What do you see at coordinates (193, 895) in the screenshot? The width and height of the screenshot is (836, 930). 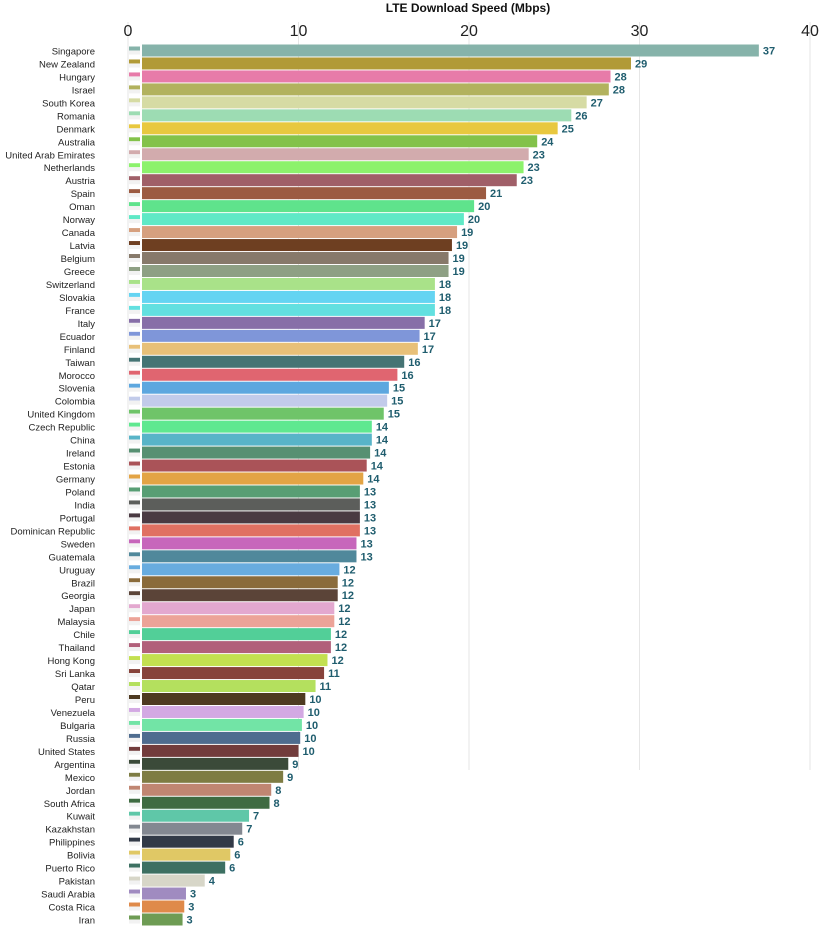 I see `value-label: 3` at bounding box center [193, 895].